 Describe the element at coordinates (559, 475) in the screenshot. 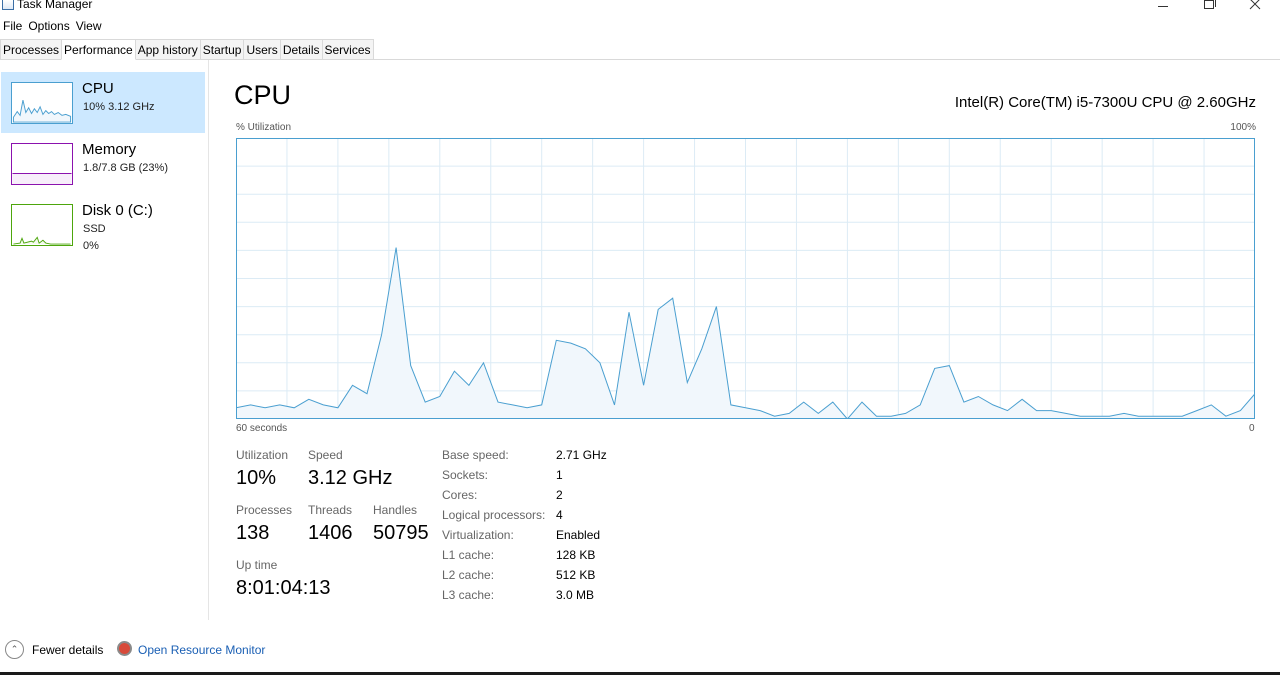

I see `spec-value-sockets: 1` at that location.